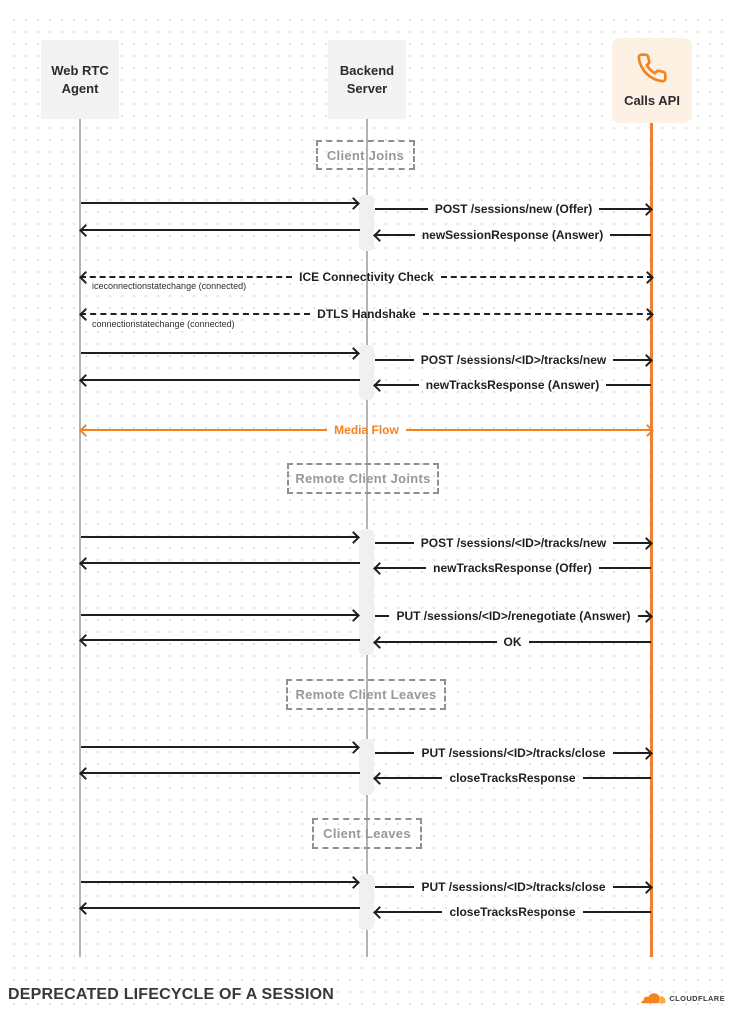 Image resolution: width=732 pixels, height=1019 pixels. I want to click on lifeline-web-rtc-agent, so click(80, 538).